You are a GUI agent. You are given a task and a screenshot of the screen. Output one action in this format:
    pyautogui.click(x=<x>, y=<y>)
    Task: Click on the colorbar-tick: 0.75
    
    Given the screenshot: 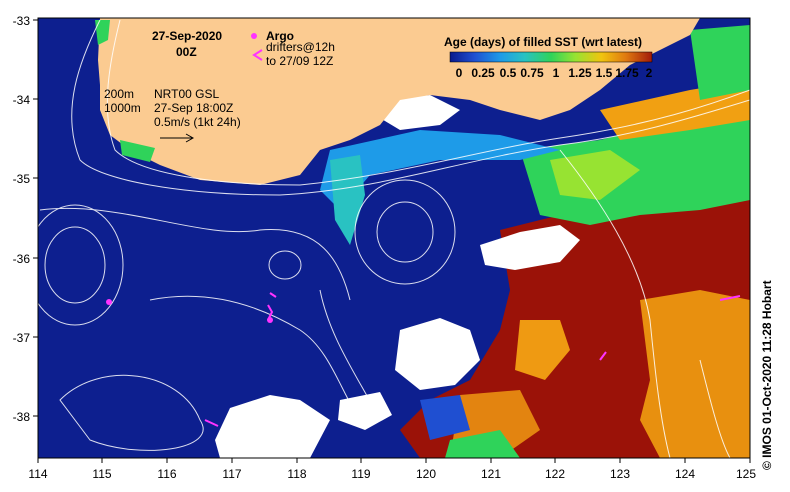 What is the action you would take?
    pyautogui.click(x=532, y=73)
    